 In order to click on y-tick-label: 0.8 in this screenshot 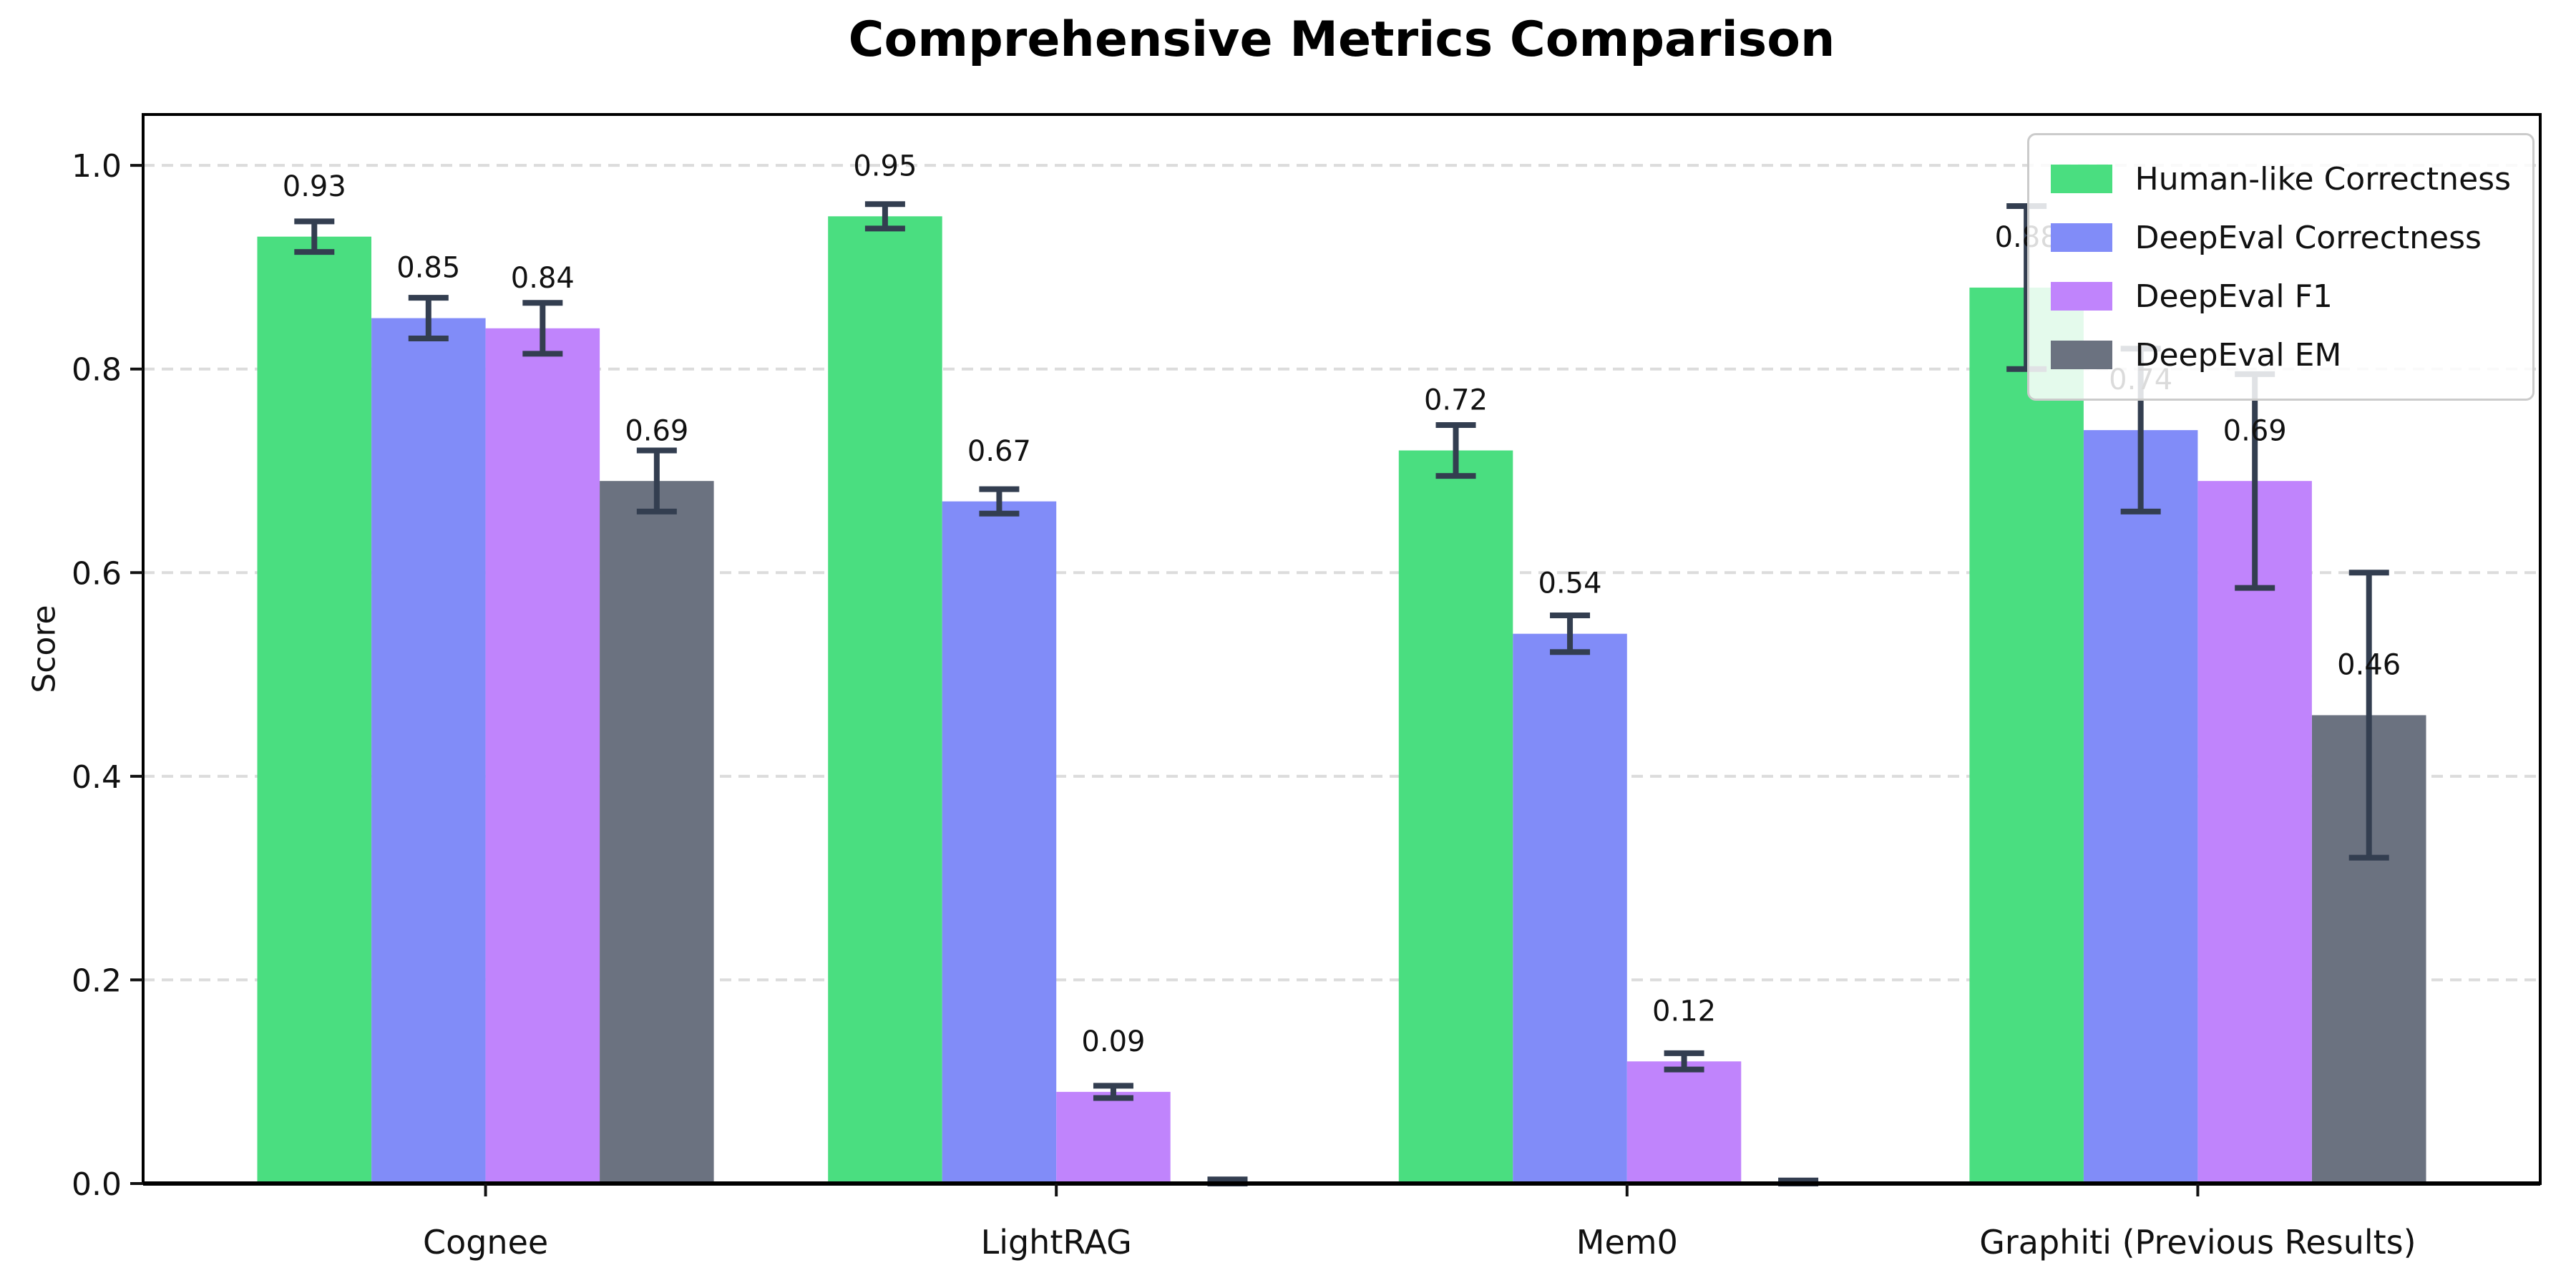, I will do `click(97, 370)`.